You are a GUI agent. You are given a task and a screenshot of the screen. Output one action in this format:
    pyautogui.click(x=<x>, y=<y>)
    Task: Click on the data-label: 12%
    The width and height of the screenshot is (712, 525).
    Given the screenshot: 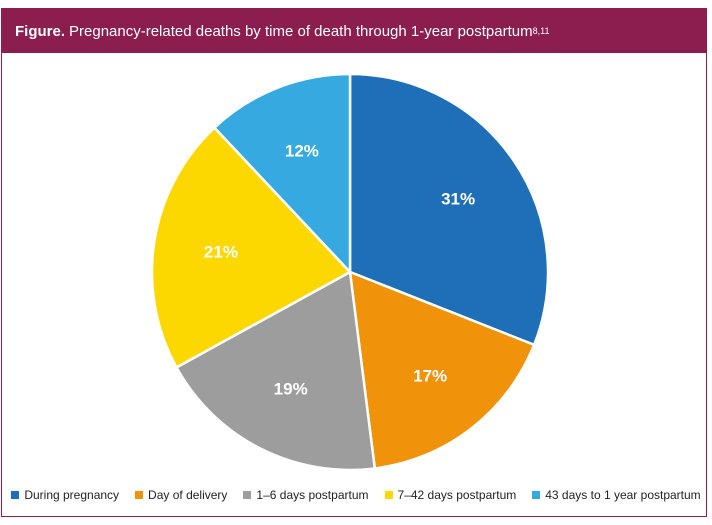 What is the action you would take?
    pyautogui.click(x=302, y=150)
    